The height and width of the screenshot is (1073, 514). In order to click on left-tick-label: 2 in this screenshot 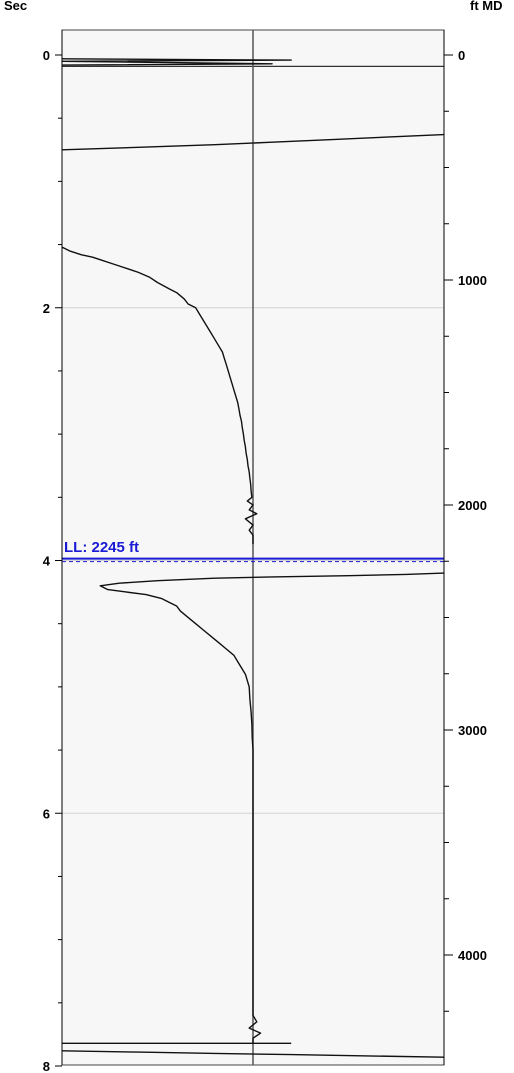, I will do `click(46, 308)`.